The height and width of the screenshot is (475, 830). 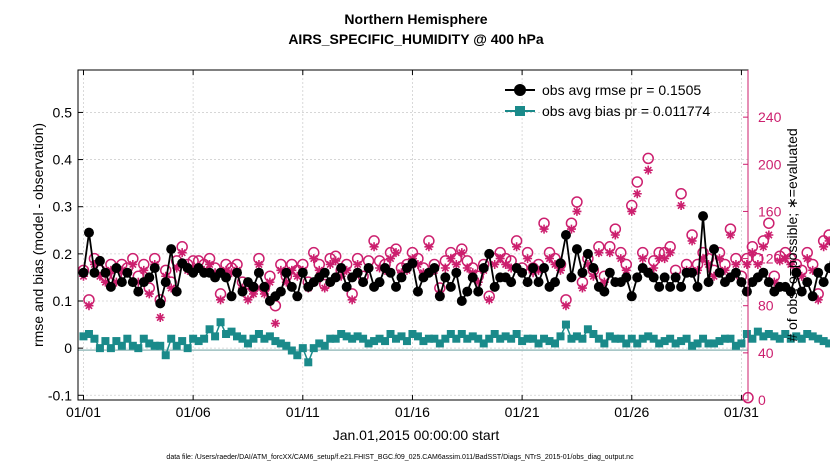 I want to click on legend-rmse-marker, so click(x=520, y=90).